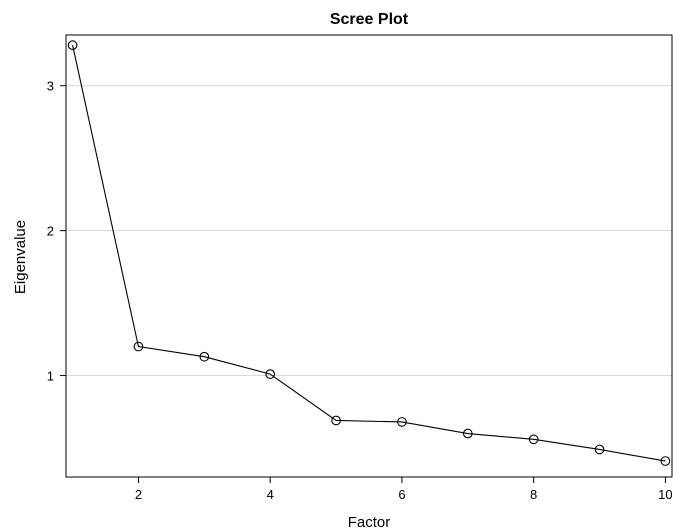 This screenshot has width=673, height=532. I want to click on y-tick-label: 3, so click(50, 86).